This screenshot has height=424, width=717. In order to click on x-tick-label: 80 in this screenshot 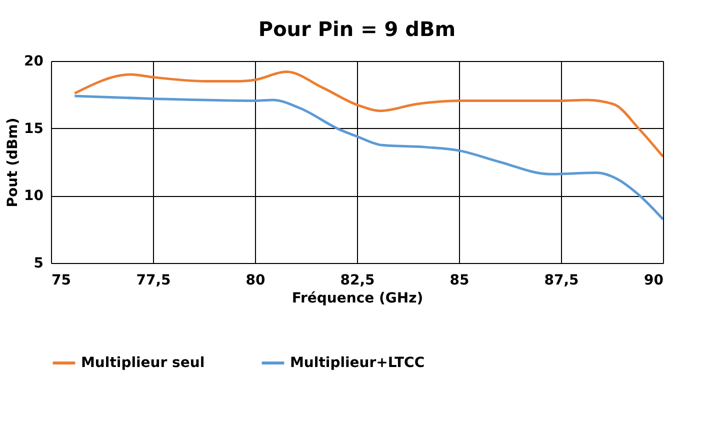, I will do `click(256, 280)`.